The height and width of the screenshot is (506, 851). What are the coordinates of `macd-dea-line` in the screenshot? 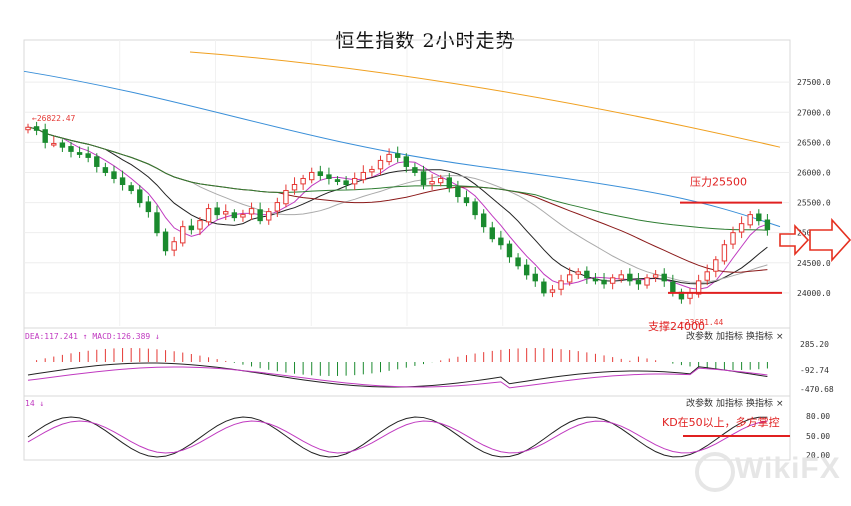 It's located at (397, 377).